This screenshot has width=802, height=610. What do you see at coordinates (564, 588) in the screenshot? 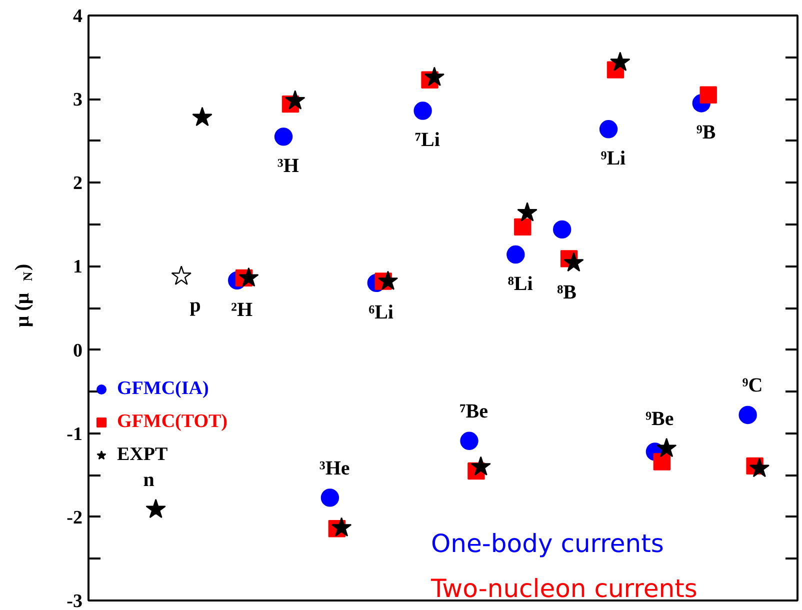
I see `annotation: Two-nucleon currents` at bounding box center [564, 588].